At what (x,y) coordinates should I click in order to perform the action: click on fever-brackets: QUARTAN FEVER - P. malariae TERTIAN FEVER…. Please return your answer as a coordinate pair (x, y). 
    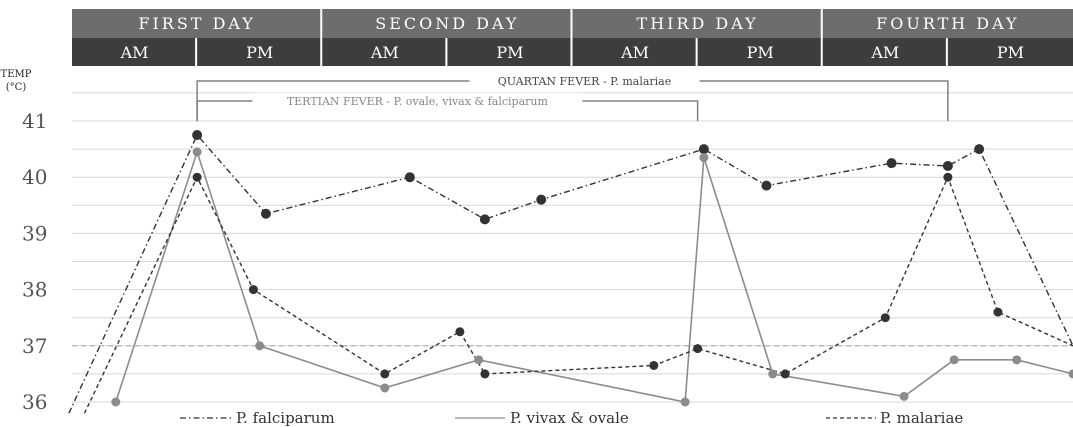
    Looking at the image, I should click on (572, 97).